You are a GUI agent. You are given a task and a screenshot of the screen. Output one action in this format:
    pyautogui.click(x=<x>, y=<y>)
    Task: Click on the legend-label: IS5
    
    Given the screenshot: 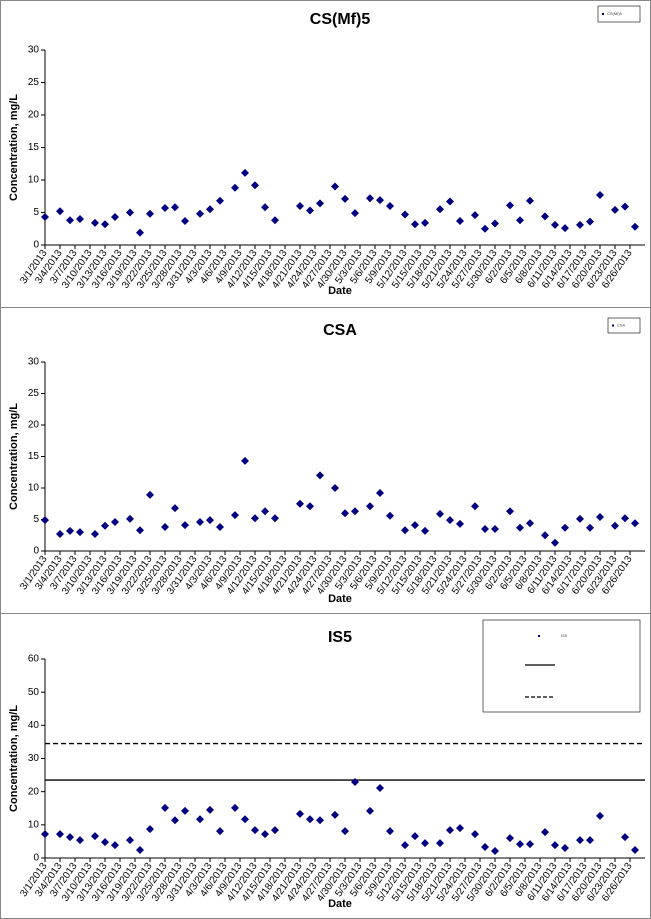 What is the action you would take?
    pyautogui.click(x=564, y=635)
    